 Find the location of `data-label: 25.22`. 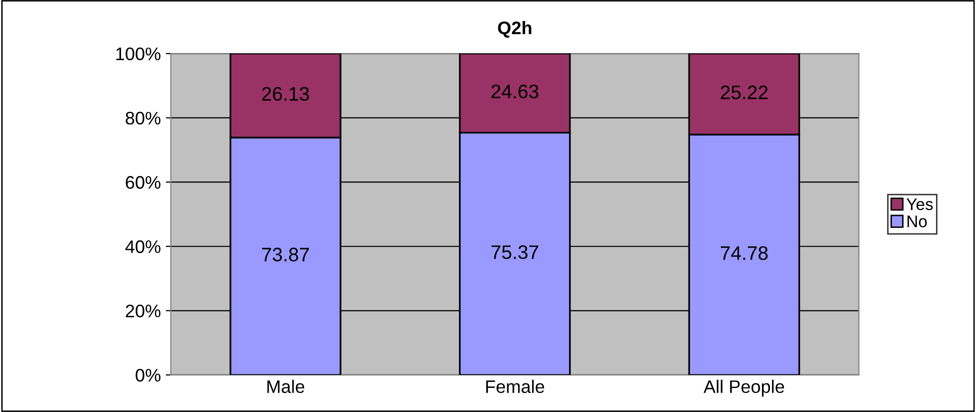

data-label: 25.22 is located at coordinates (744, 93).